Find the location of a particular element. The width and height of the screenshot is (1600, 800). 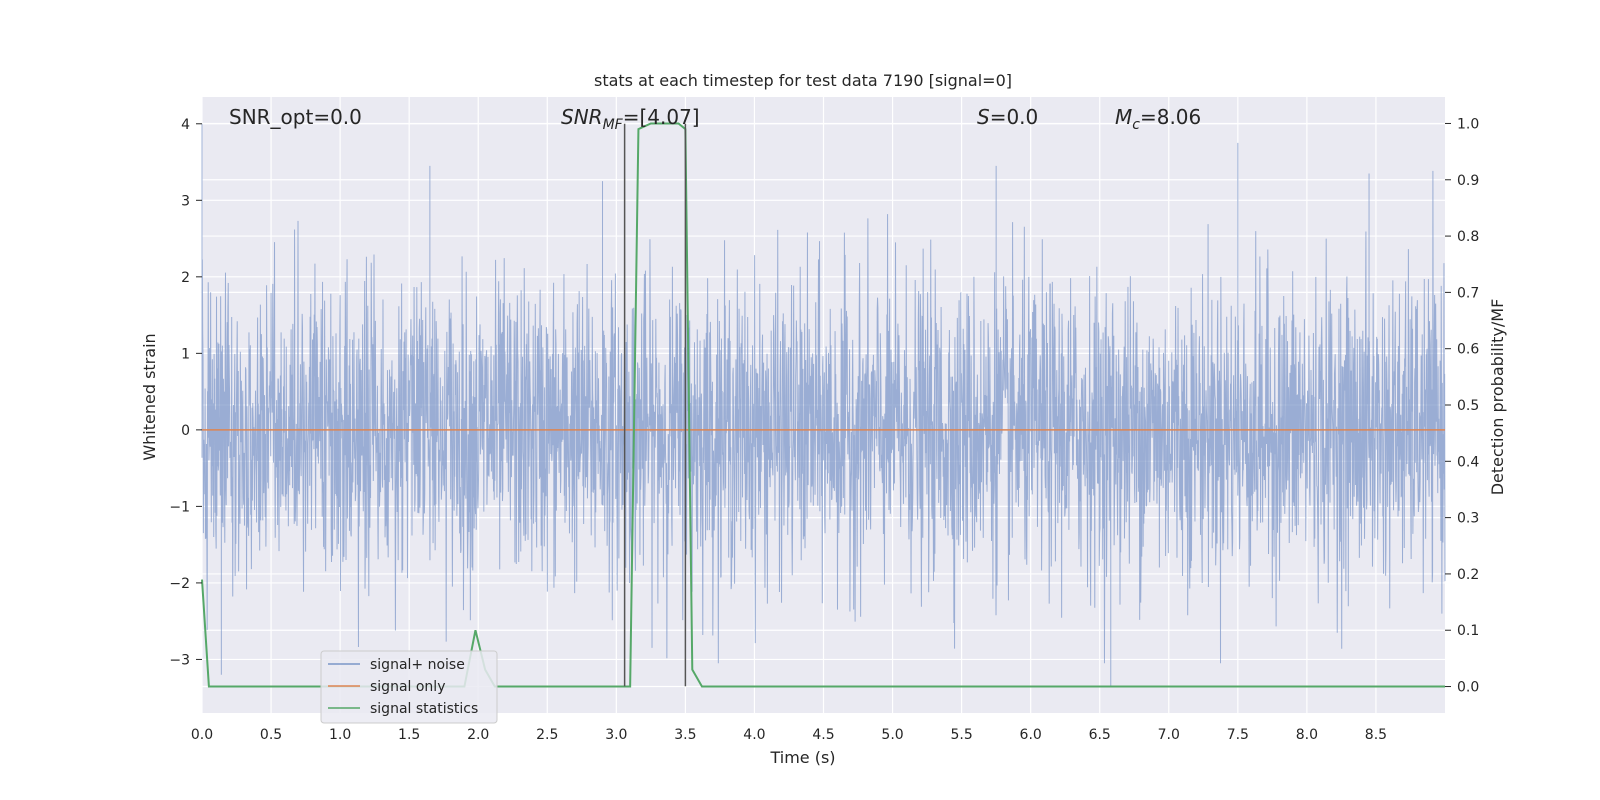

y-tick-label: 2 is located at coordinates (185, 278).